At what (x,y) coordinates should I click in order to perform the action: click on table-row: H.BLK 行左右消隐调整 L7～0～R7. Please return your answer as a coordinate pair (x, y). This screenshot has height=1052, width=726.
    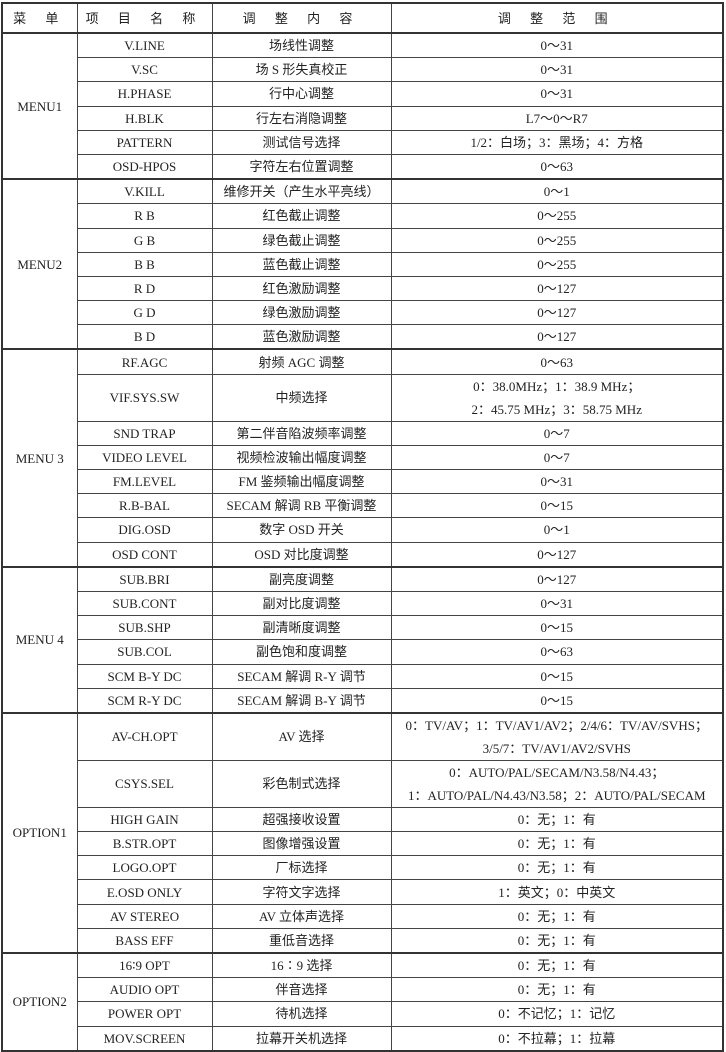
    Looking at the image, I should click on (363, 118).